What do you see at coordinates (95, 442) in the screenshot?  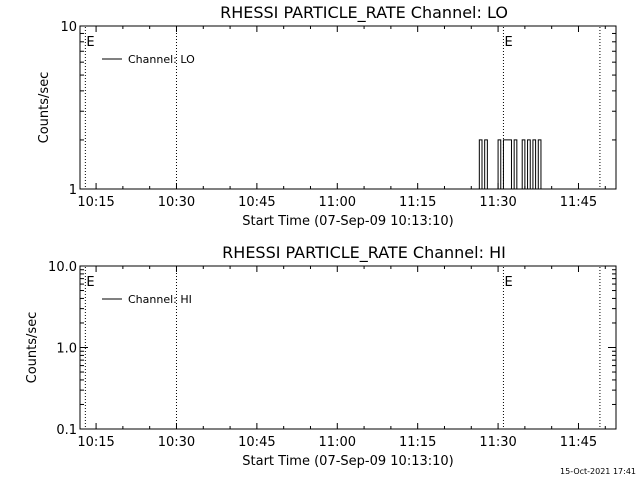 I see `panel-2-xtick-label-0: 10:15` at bounding box center [95, 442].